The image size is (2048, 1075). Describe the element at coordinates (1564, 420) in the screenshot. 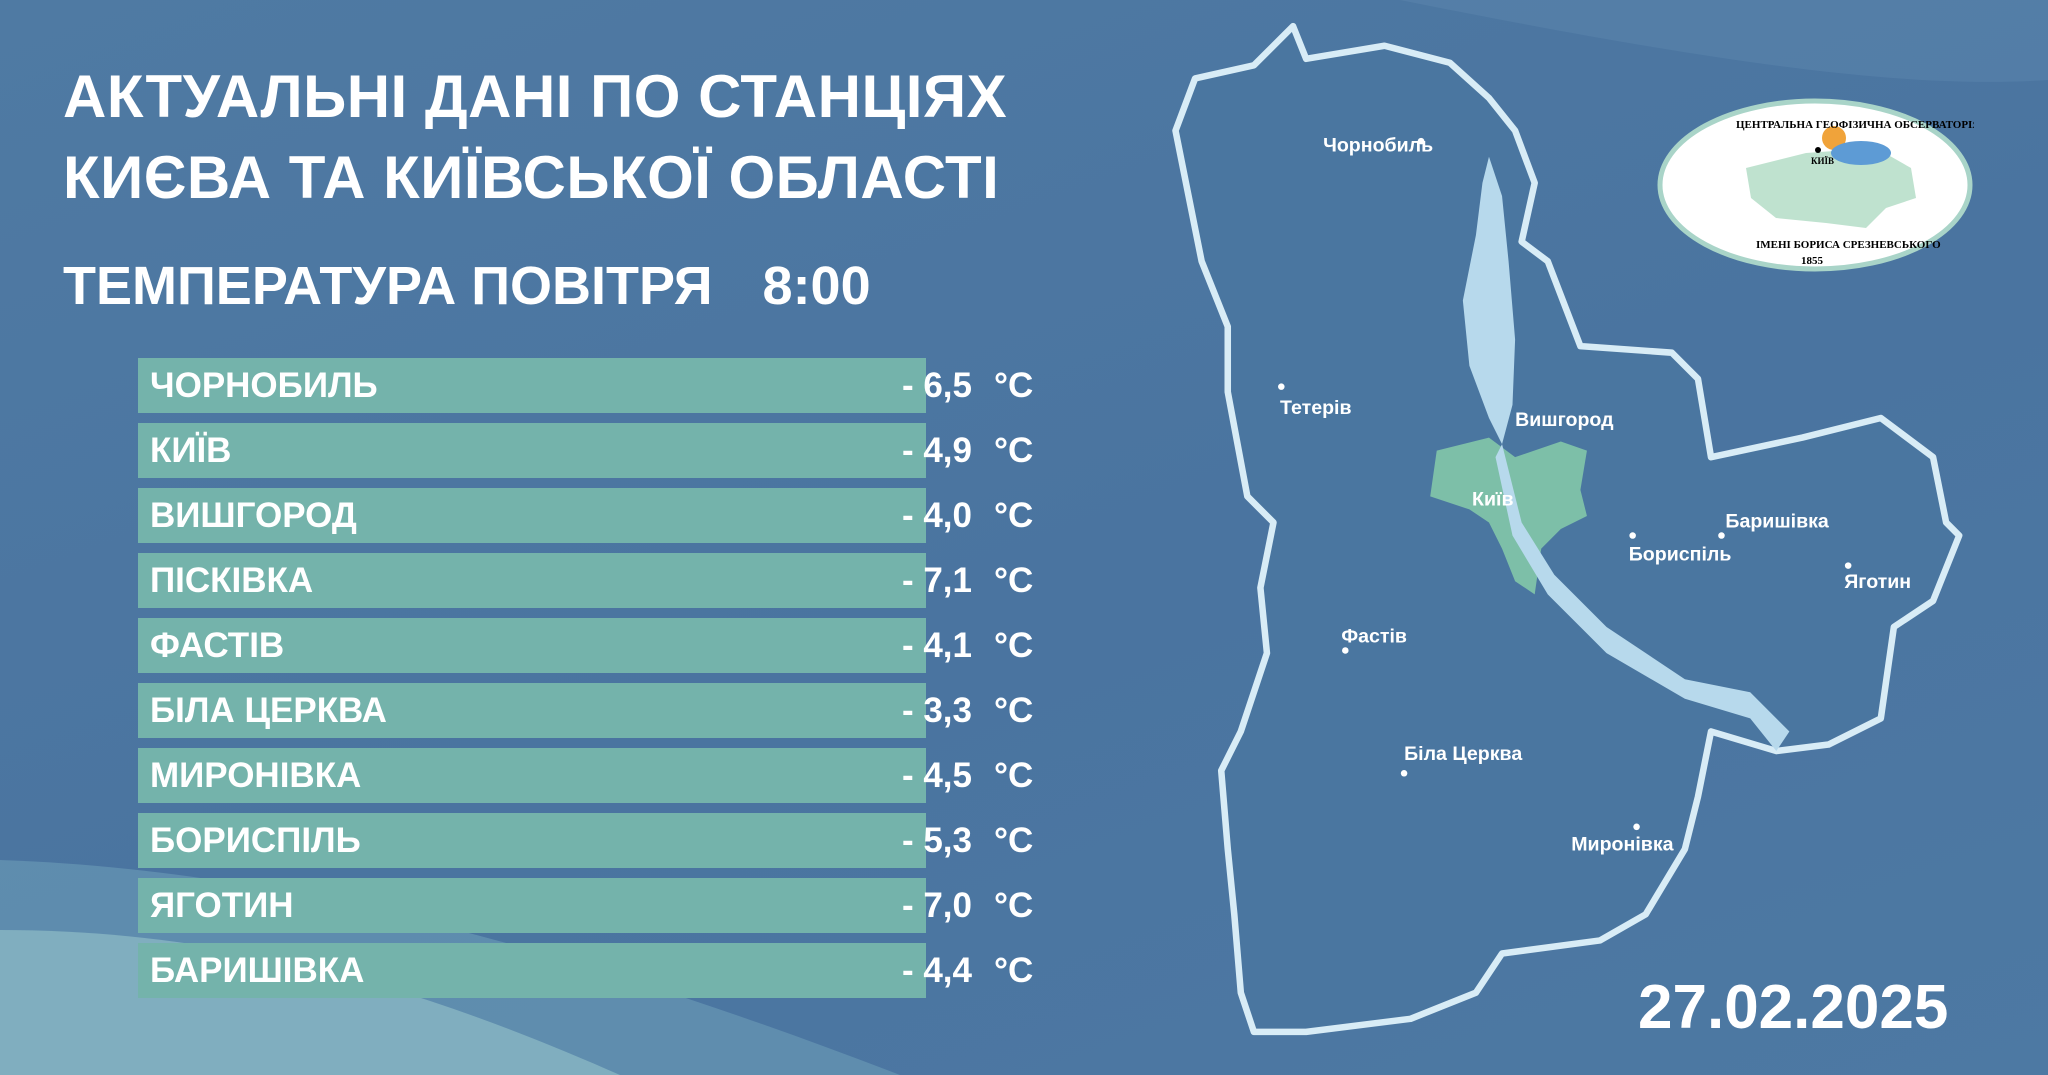

I see `city-label: Вишгород` at that location.